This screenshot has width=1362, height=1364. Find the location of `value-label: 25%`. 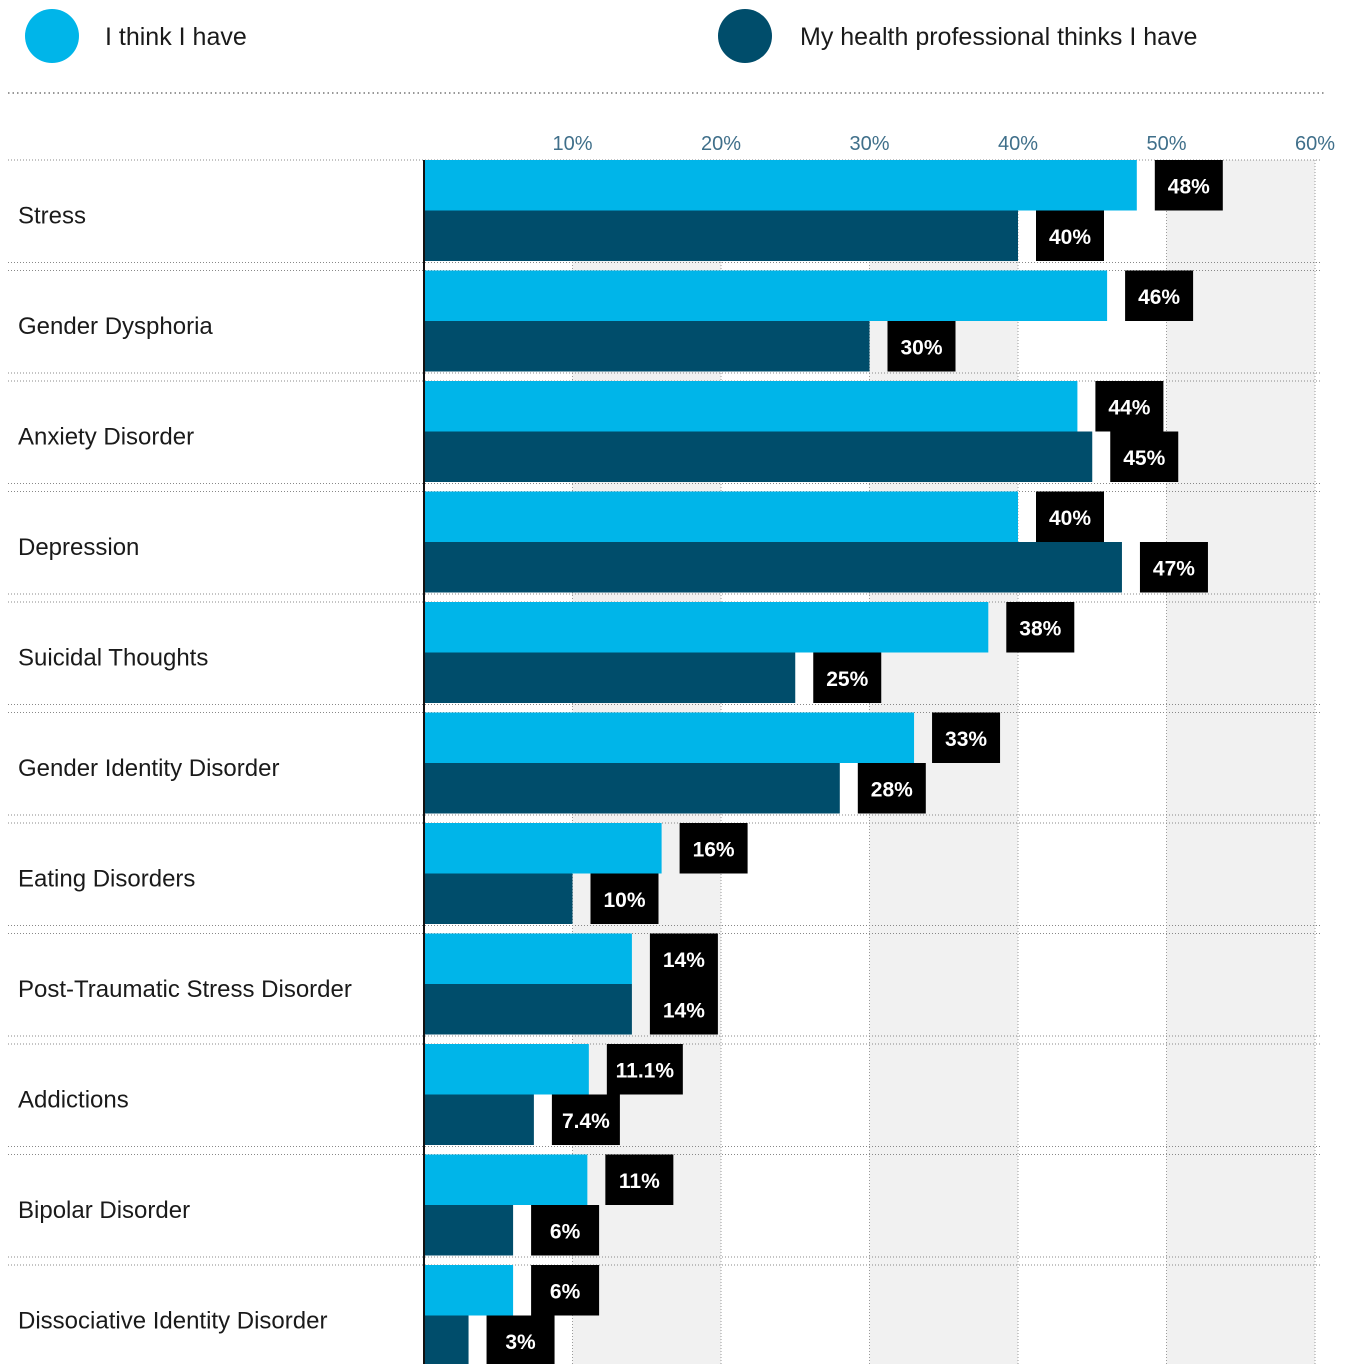

value-label: 25% is located at coordinates (847, 679).